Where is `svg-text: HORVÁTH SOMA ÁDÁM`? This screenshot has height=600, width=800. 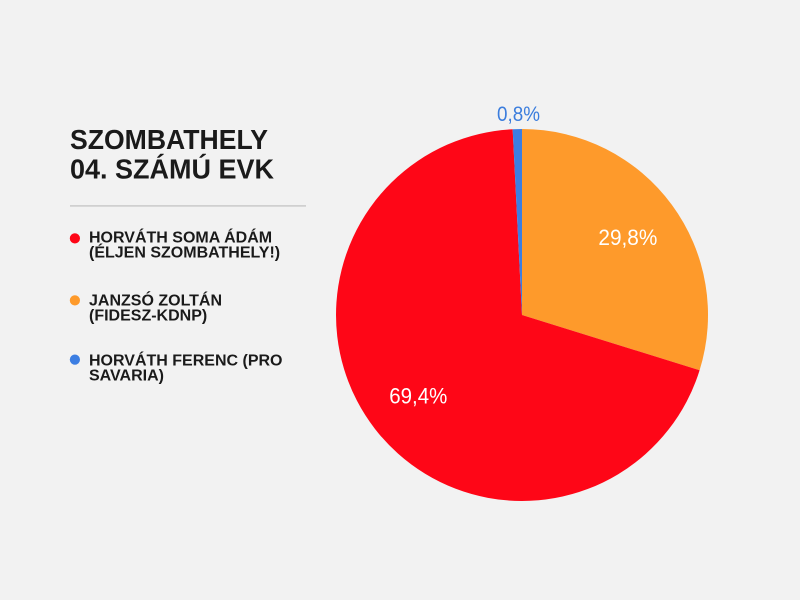
svg-text: HORVÁTH SOMA ÁDÁM is located at coordinates (180, 237).